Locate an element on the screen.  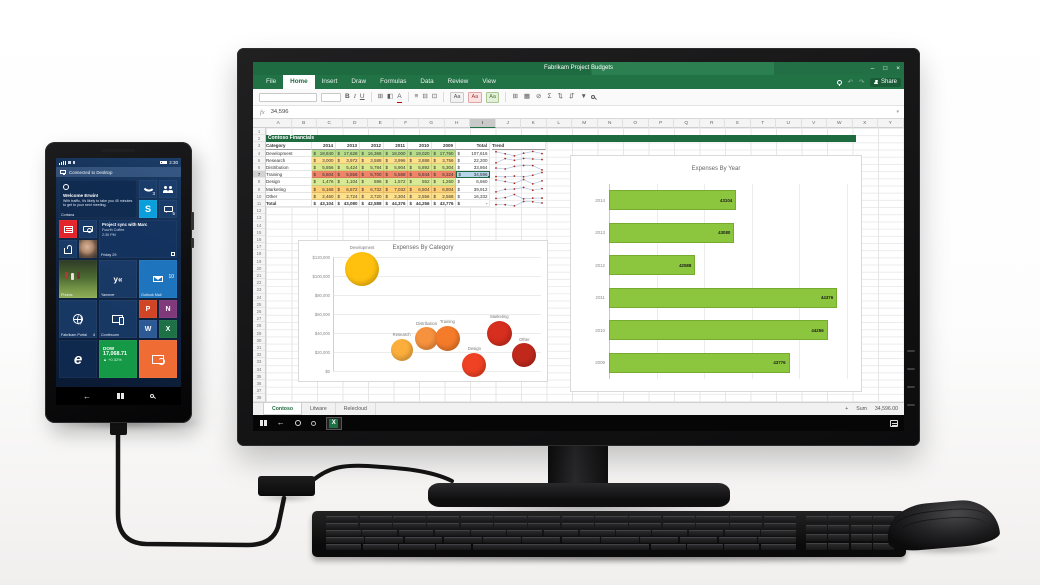
windows-logo-icon is located at coordinates (120, 396).